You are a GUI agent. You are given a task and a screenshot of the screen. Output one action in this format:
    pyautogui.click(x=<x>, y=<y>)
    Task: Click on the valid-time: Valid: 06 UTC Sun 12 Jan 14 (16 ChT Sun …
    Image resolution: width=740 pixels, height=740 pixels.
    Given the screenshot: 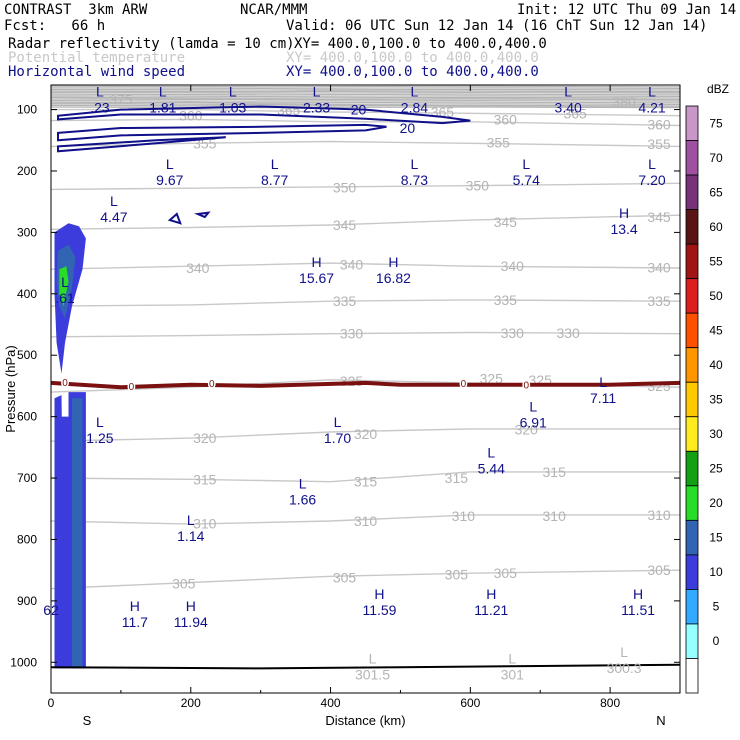 What is the action you would take?
    pyautogui.click(x=497, y=26)
    